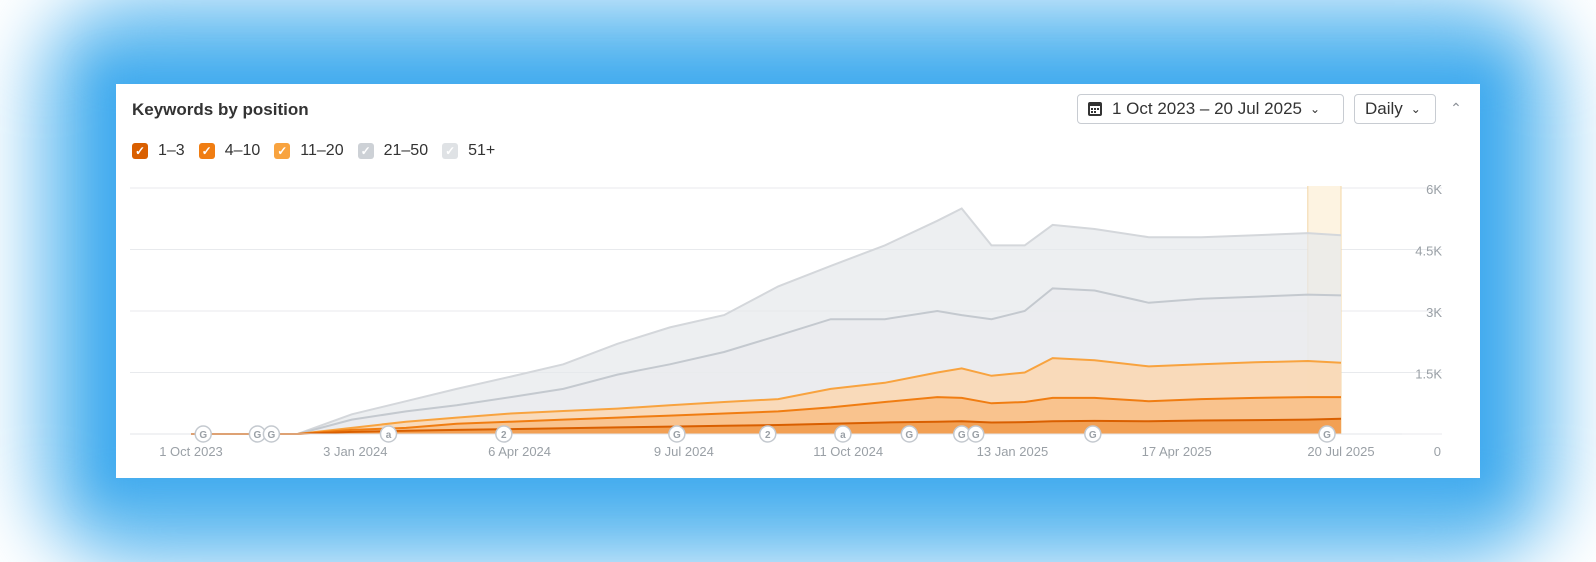 This screenshot has height=562, width=1596. I want to click on x-tick-label: 6 Apr 2024, so click(519, 451).